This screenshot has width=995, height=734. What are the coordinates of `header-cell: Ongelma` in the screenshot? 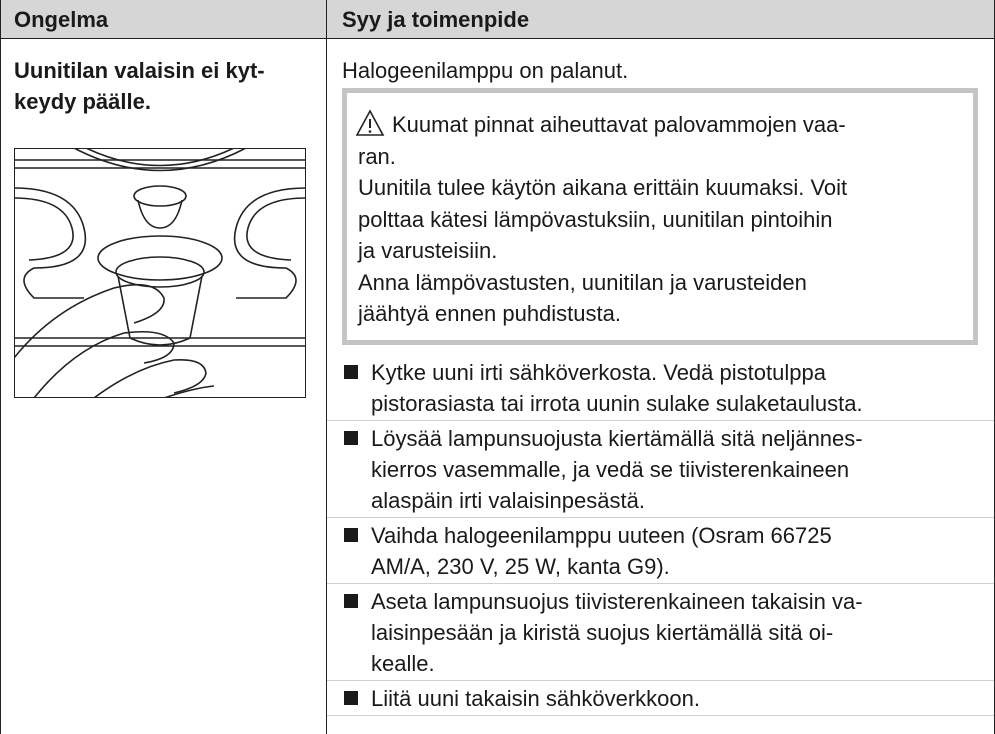 It's located at (61, 19).